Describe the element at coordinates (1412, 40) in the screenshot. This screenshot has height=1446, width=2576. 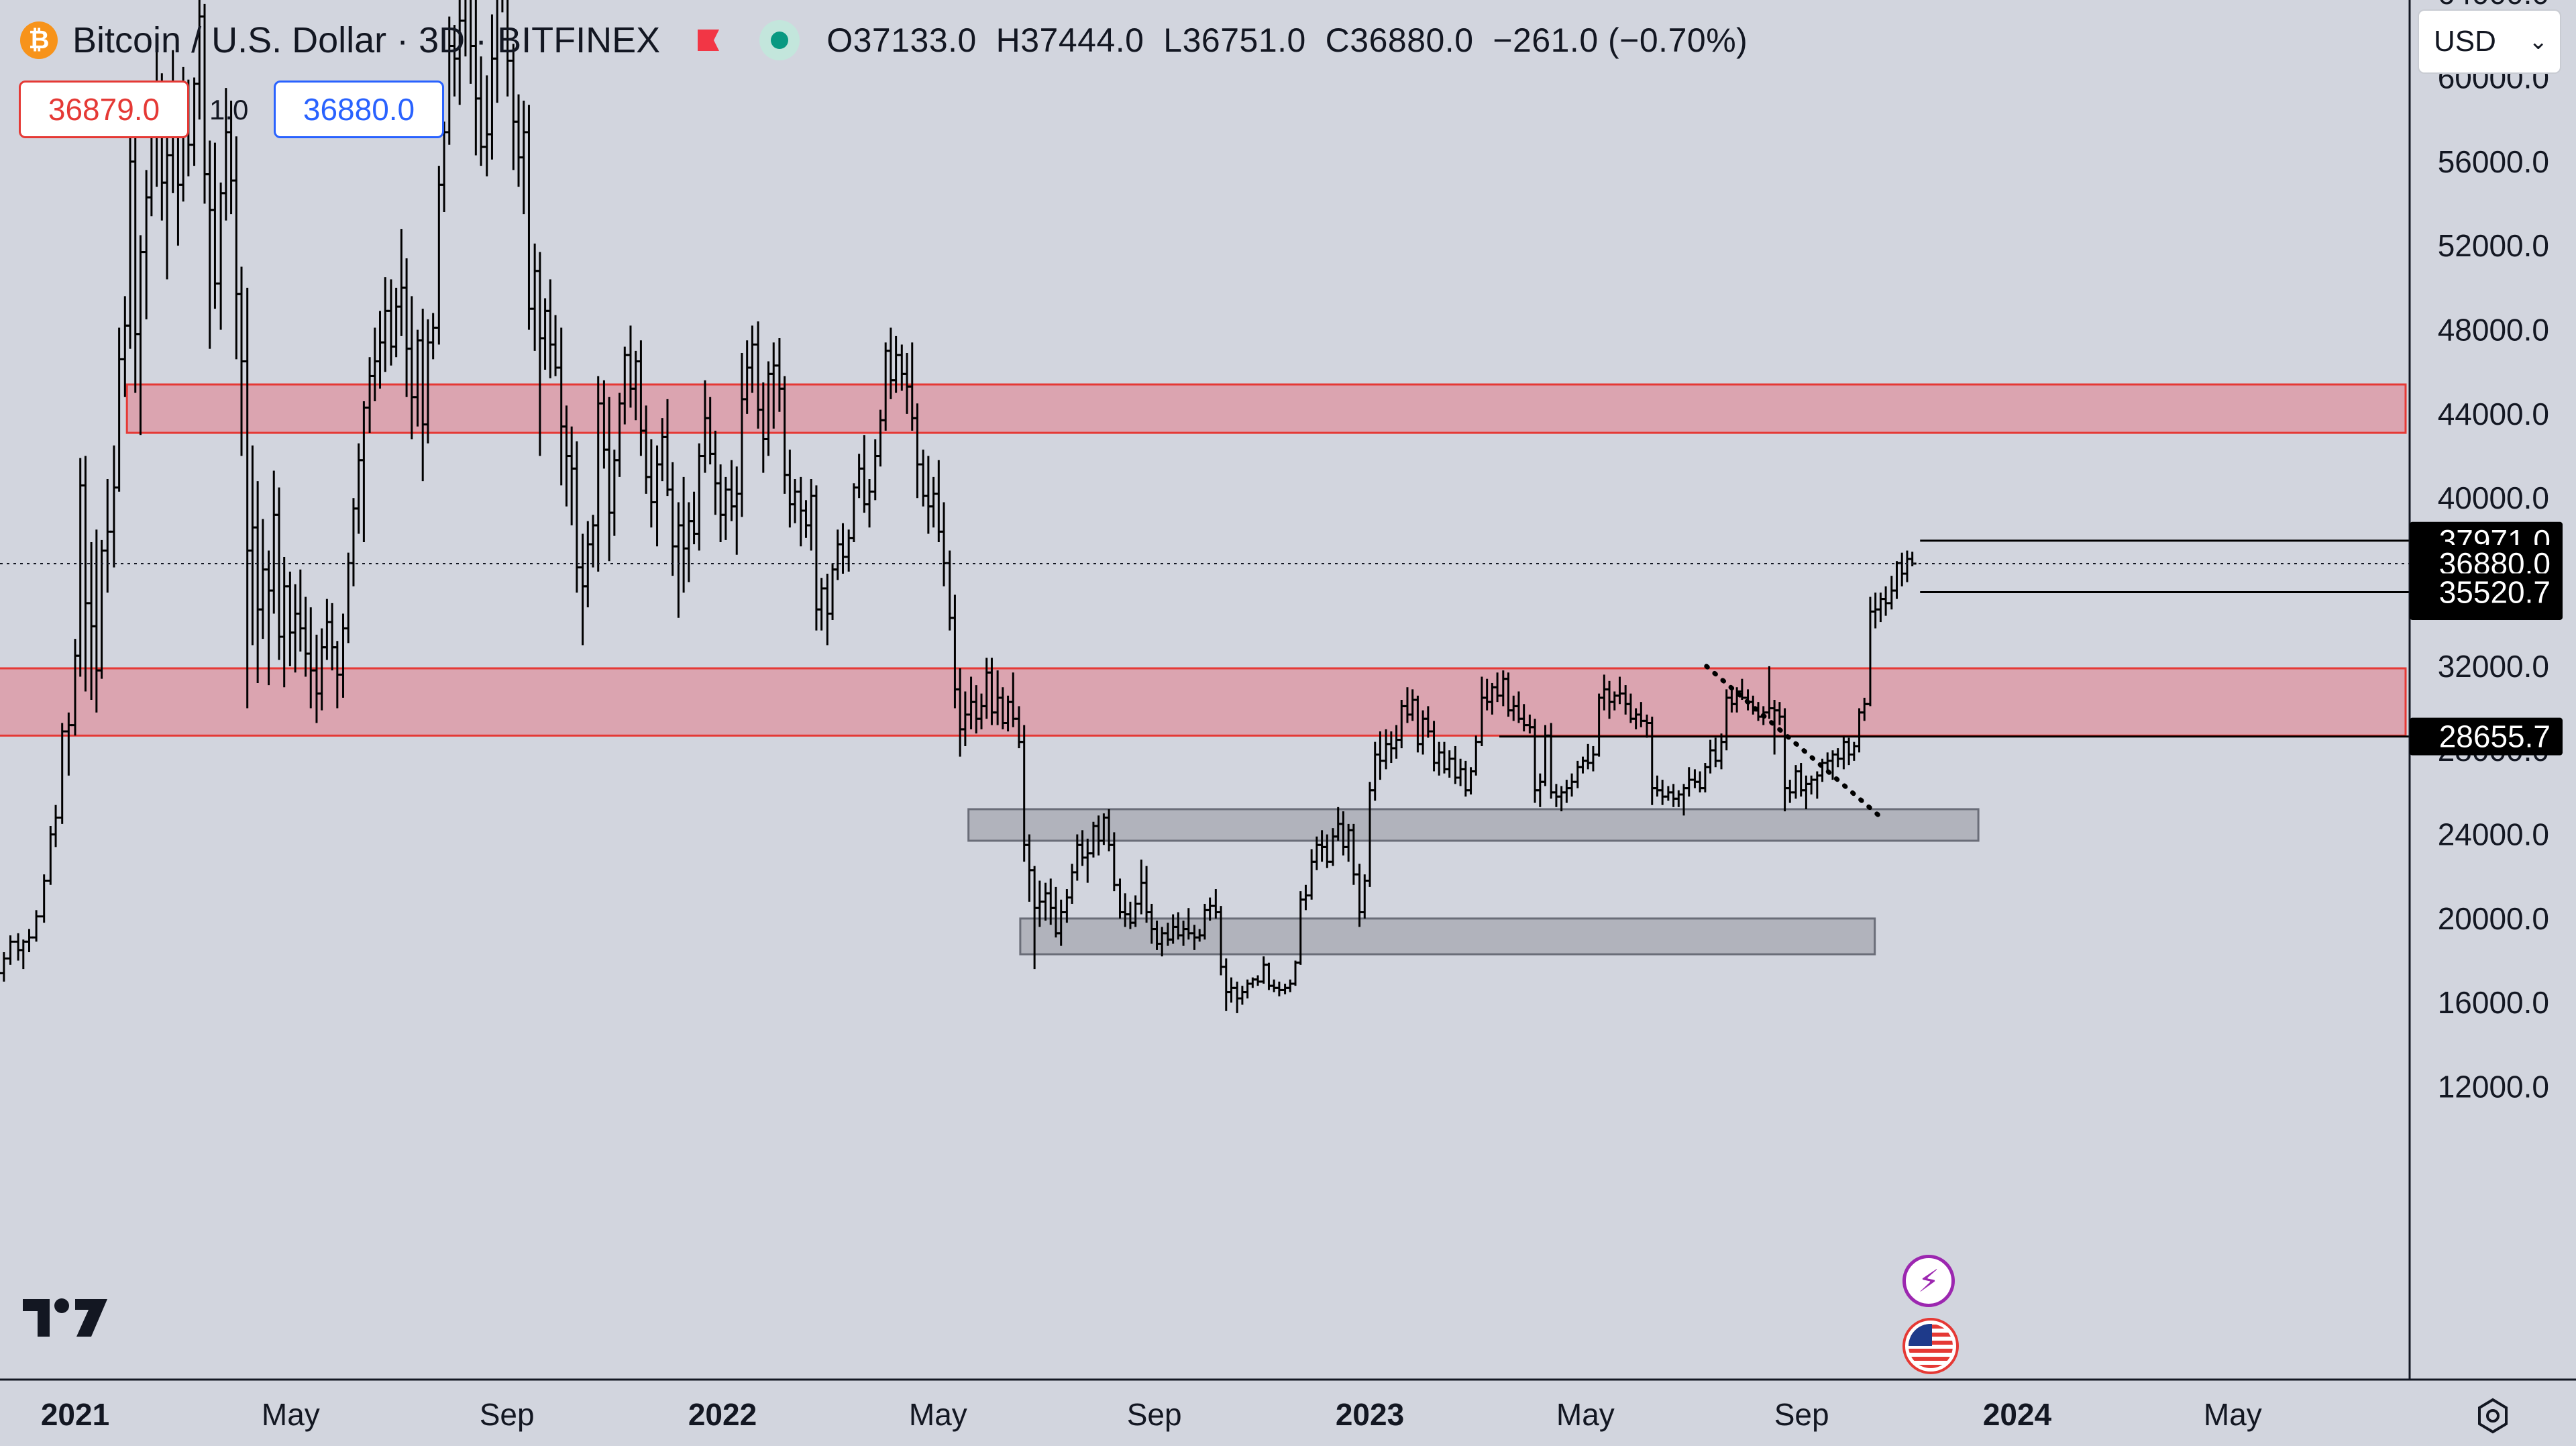
I see `close-value: 36880.0` at that location.